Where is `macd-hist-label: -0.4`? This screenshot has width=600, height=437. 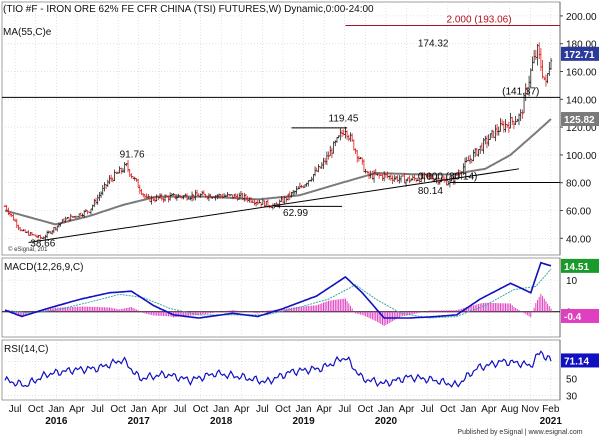
macd-hist-label: -0.4 is located at coordinates (573, 317).